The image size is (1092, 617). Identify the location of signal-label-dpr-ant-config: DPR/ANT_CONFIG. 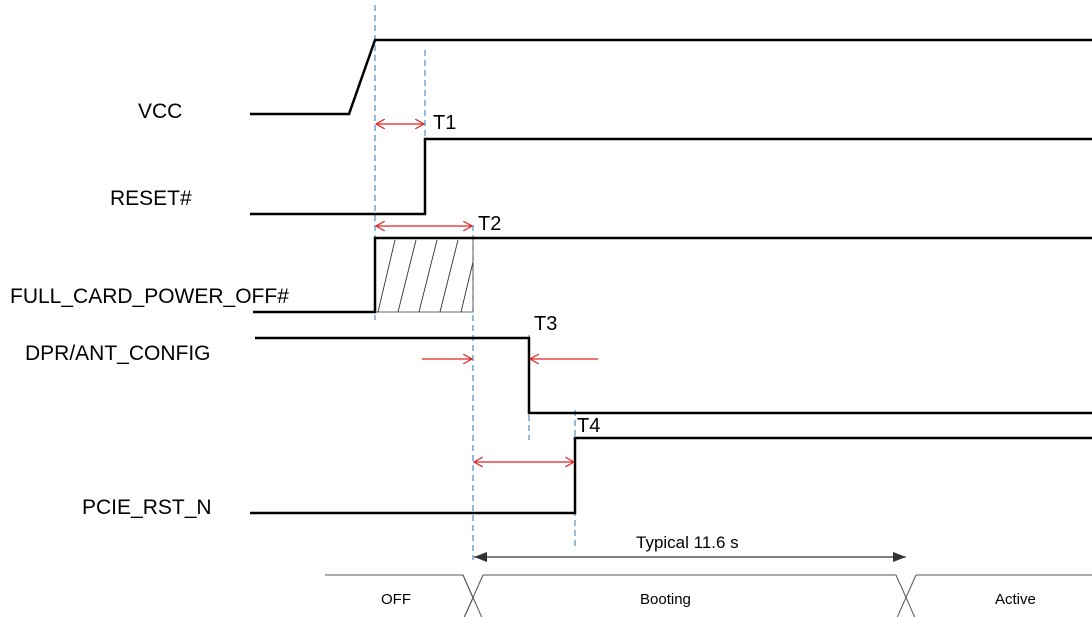
(118, 353).